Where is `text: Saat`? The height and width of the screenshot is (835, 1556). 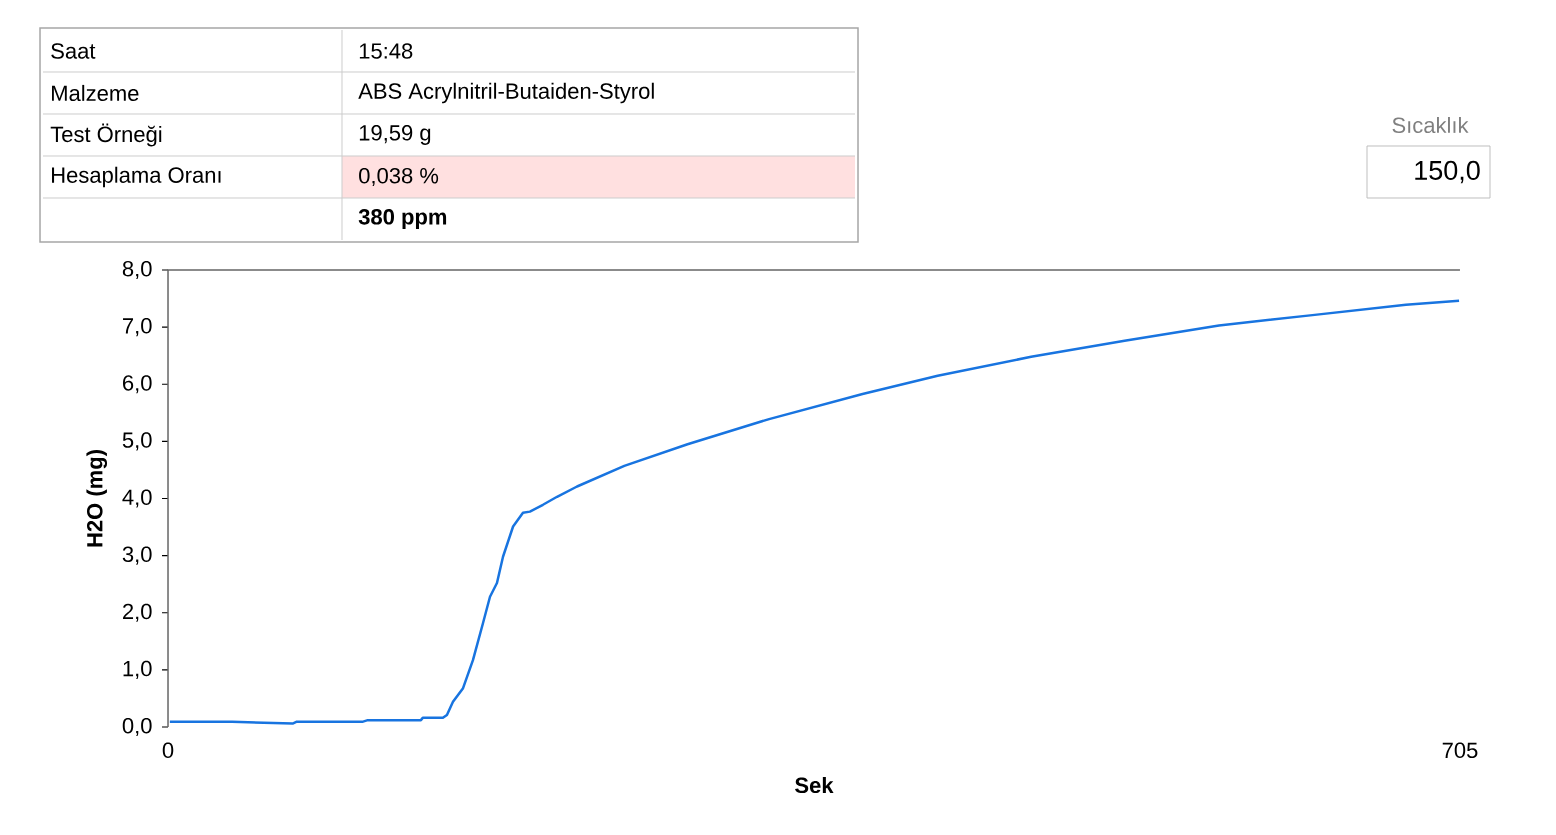 text: Saat is located at coordinates (73, 51).